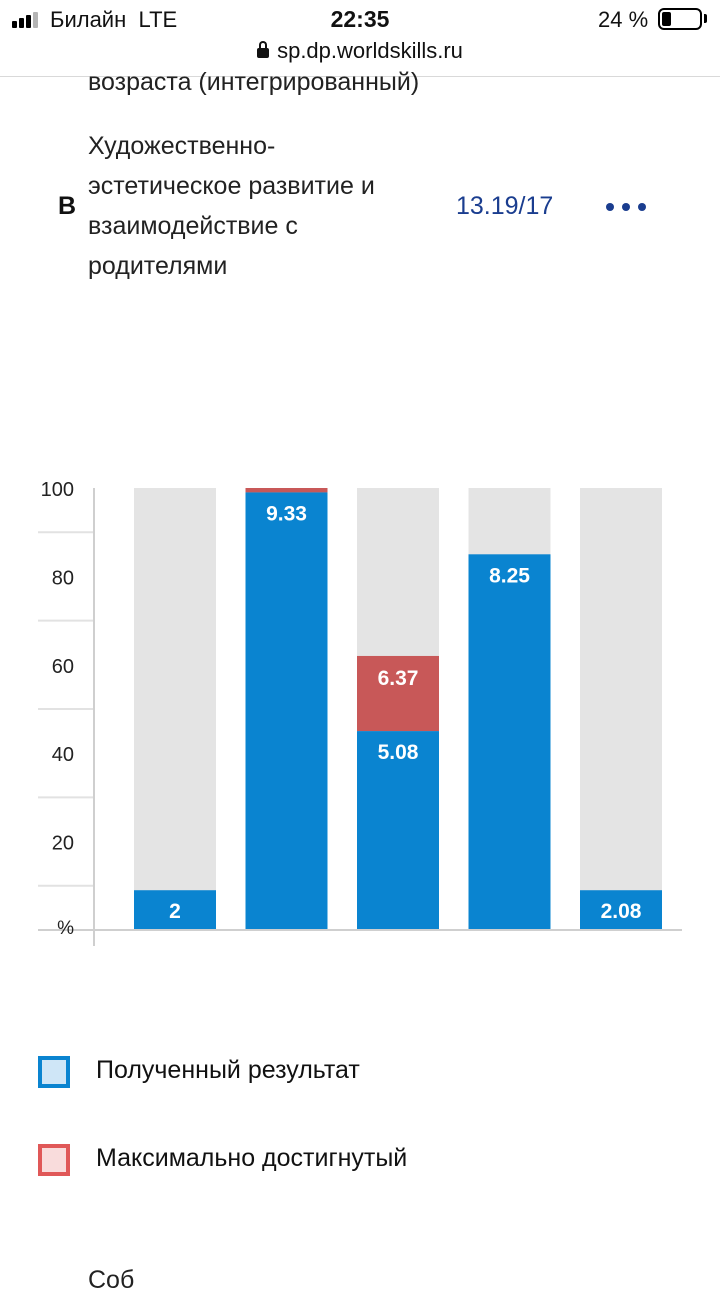 The width and height of the screenshot is (720, 1295). What do you see at coordinates (228, 1070) in the screenshot?
I see `legend-label-obtained: Полученный результат` at bounding box center [228, 1070].